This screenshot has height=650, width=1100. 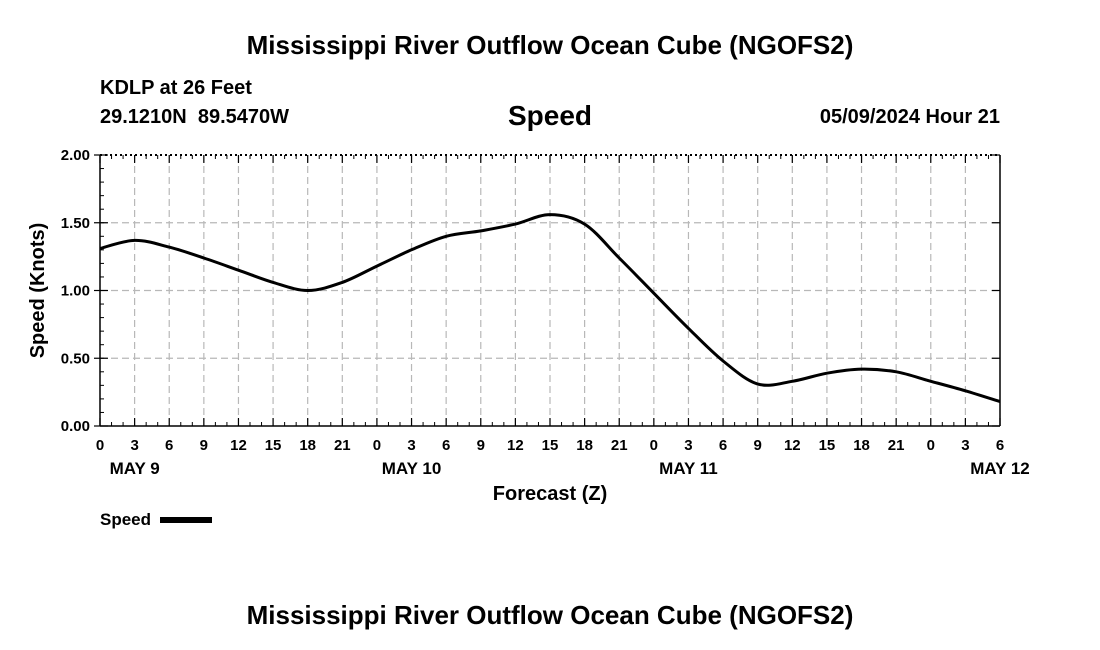 What do you see at coordinates (135, 468) in the screenshot?
I see `day-label: MAY 9` at bounding box center [135, 468].